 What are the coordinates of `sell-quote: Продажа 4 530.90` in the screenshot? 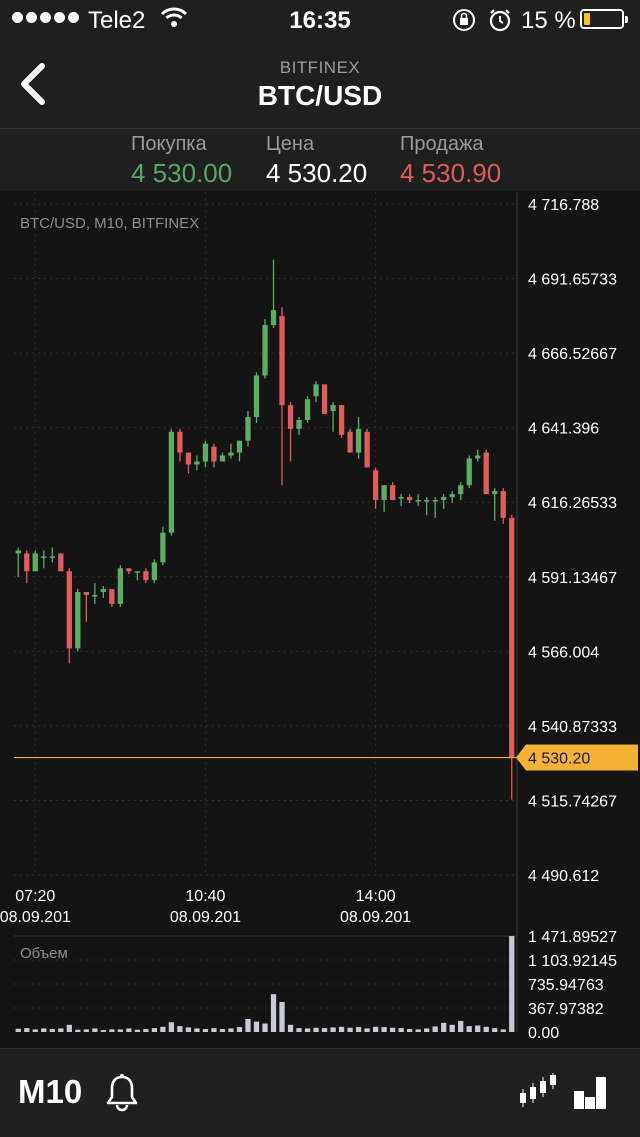 It's located at (450, 161).